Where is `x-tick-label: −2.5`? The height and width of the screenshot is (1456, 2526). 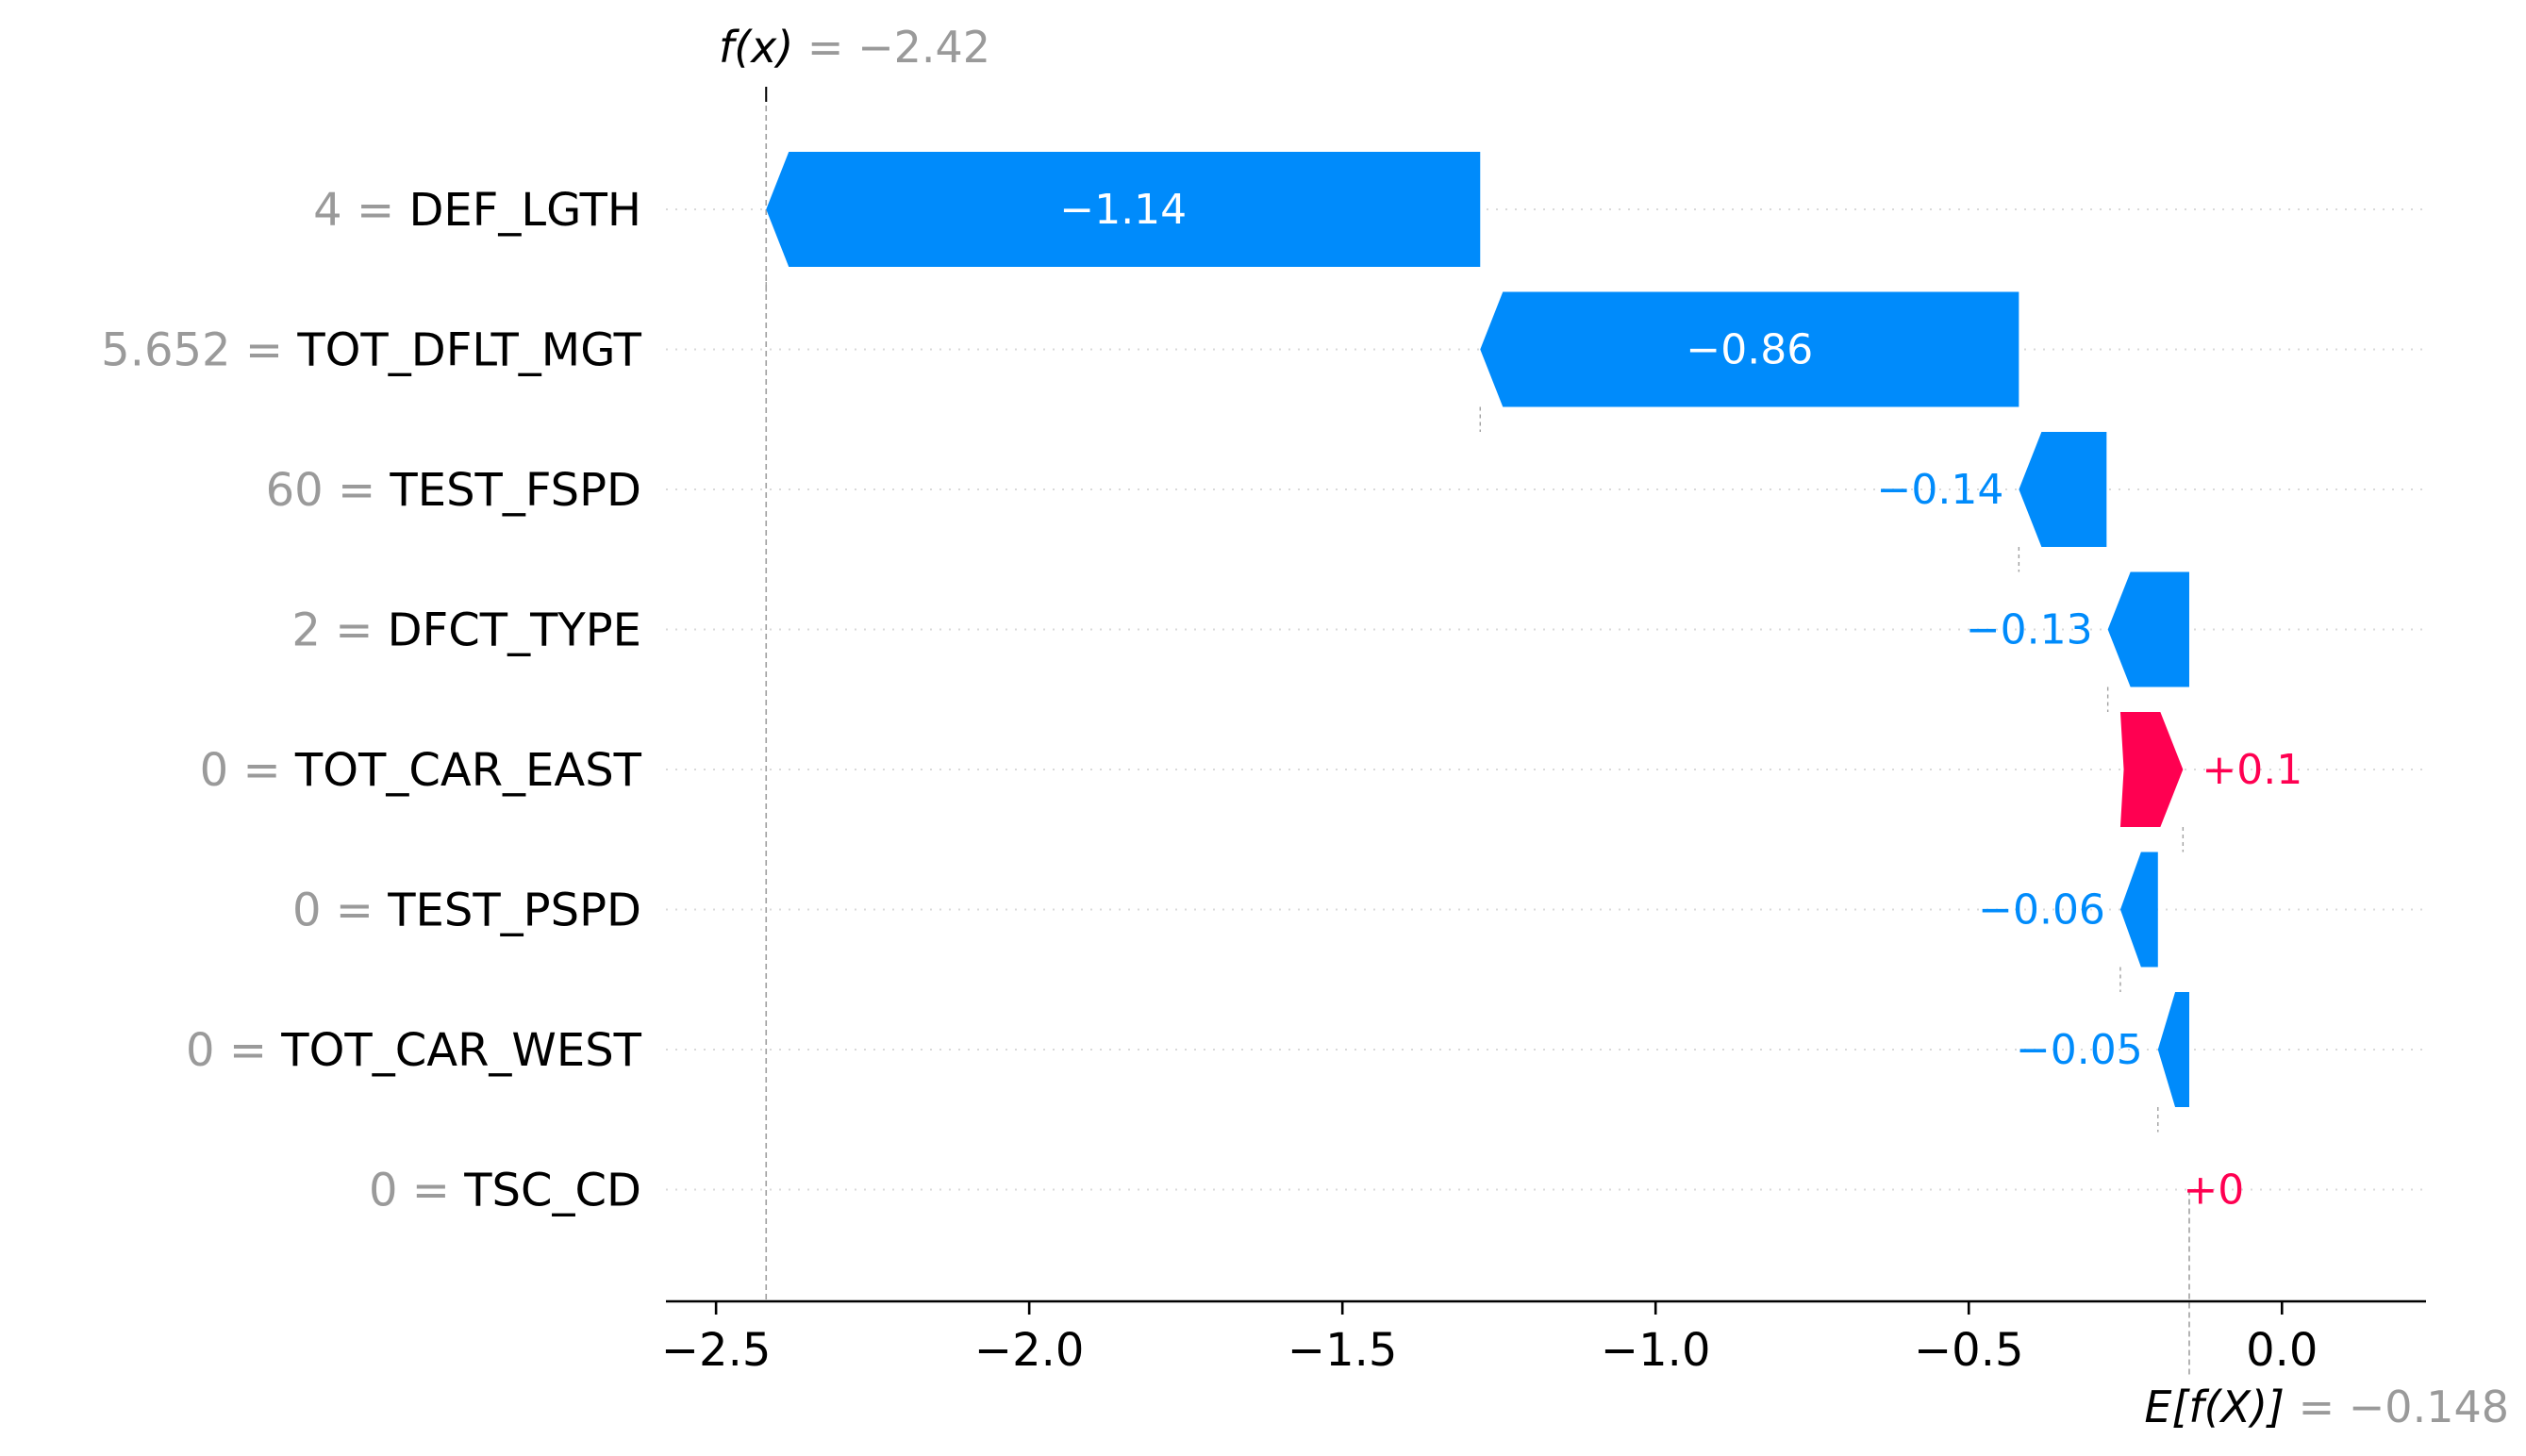
x-tick-label: −2.5 is located at coordinates (716, 1350).